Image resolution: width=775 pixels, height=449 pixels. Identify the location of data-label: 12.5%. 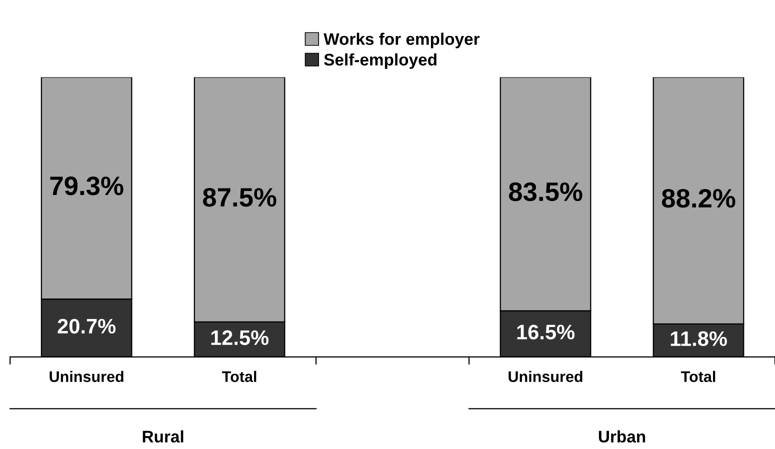
(240, 338).